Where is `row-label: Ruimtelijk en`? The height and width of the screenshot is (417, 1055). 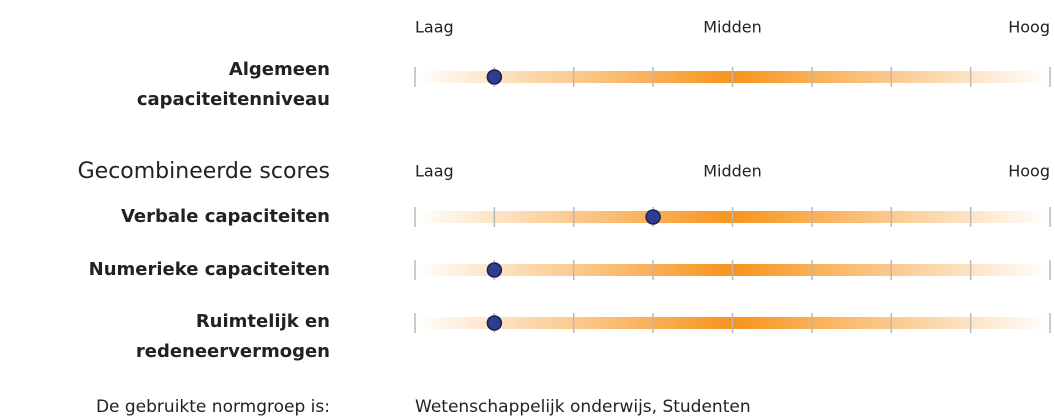
row-label: Ruimtelijk en is located at coordinates (263, 321).